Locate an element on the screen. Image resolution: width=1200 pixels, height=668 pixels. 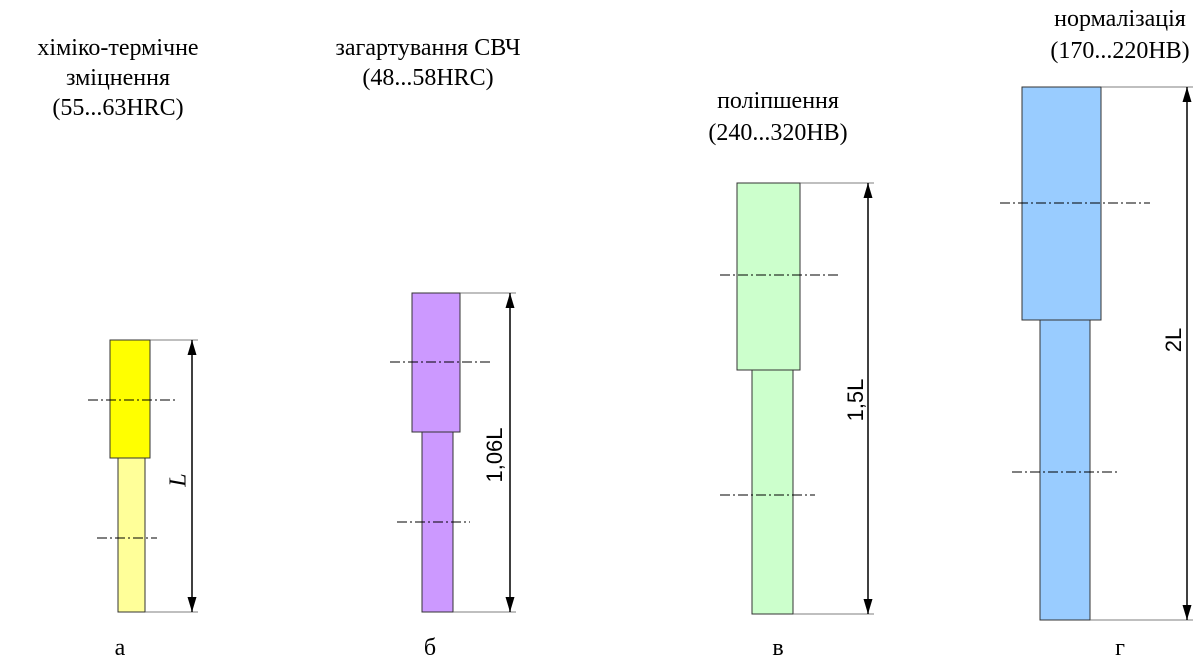
part-2: поліпшення (240...320HB) 1,5L в is located at coordinates (791, 374).